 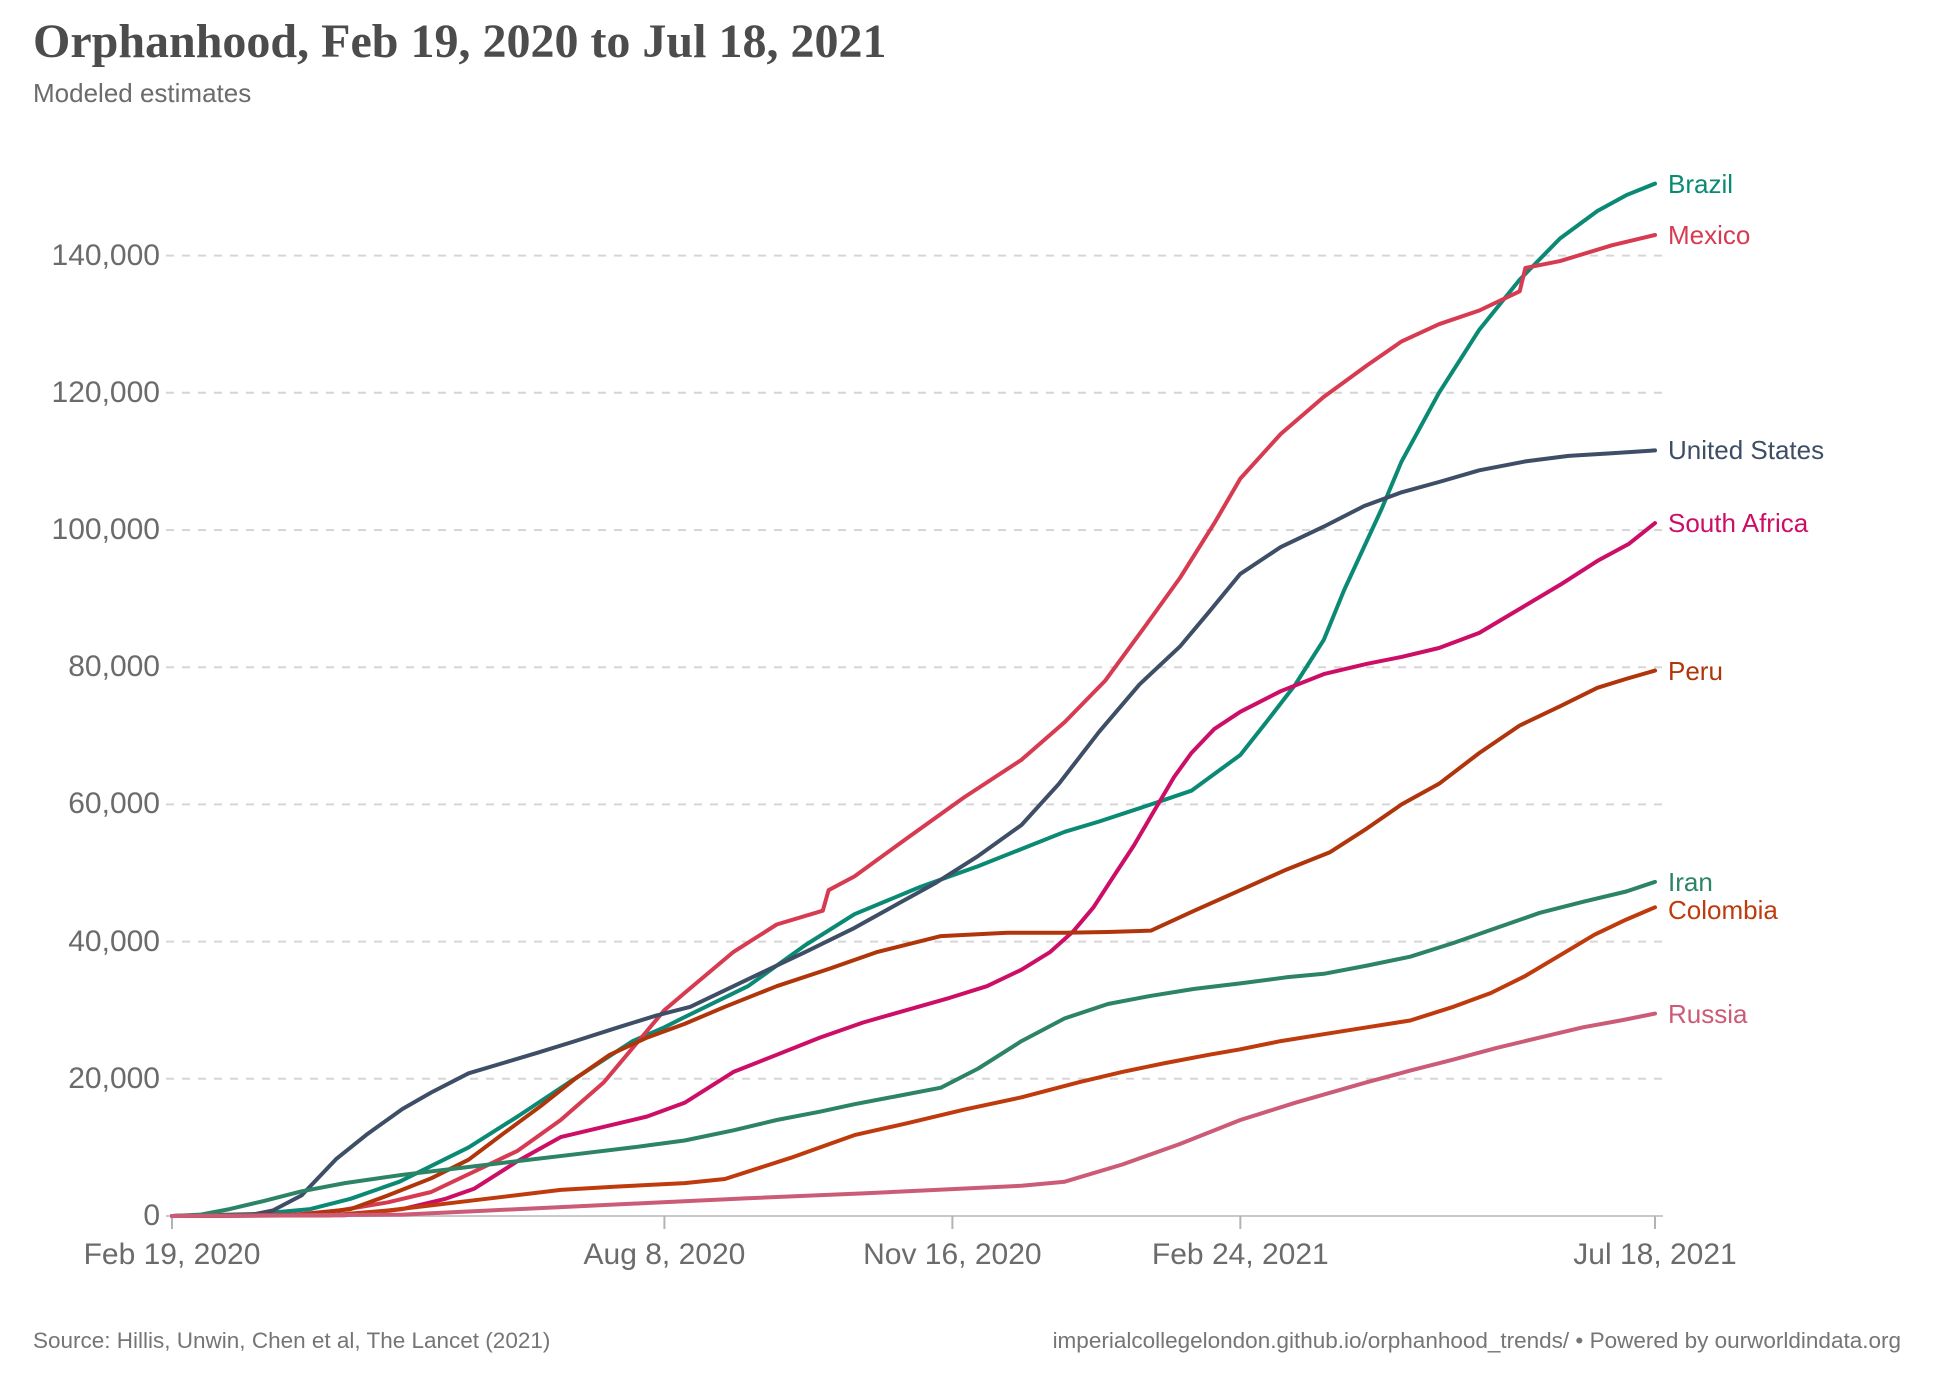 What do you see at coordinates (151, 1215) in the screenshot?
I see `y-tick-label: 0` at bounding box center [151, 1215].